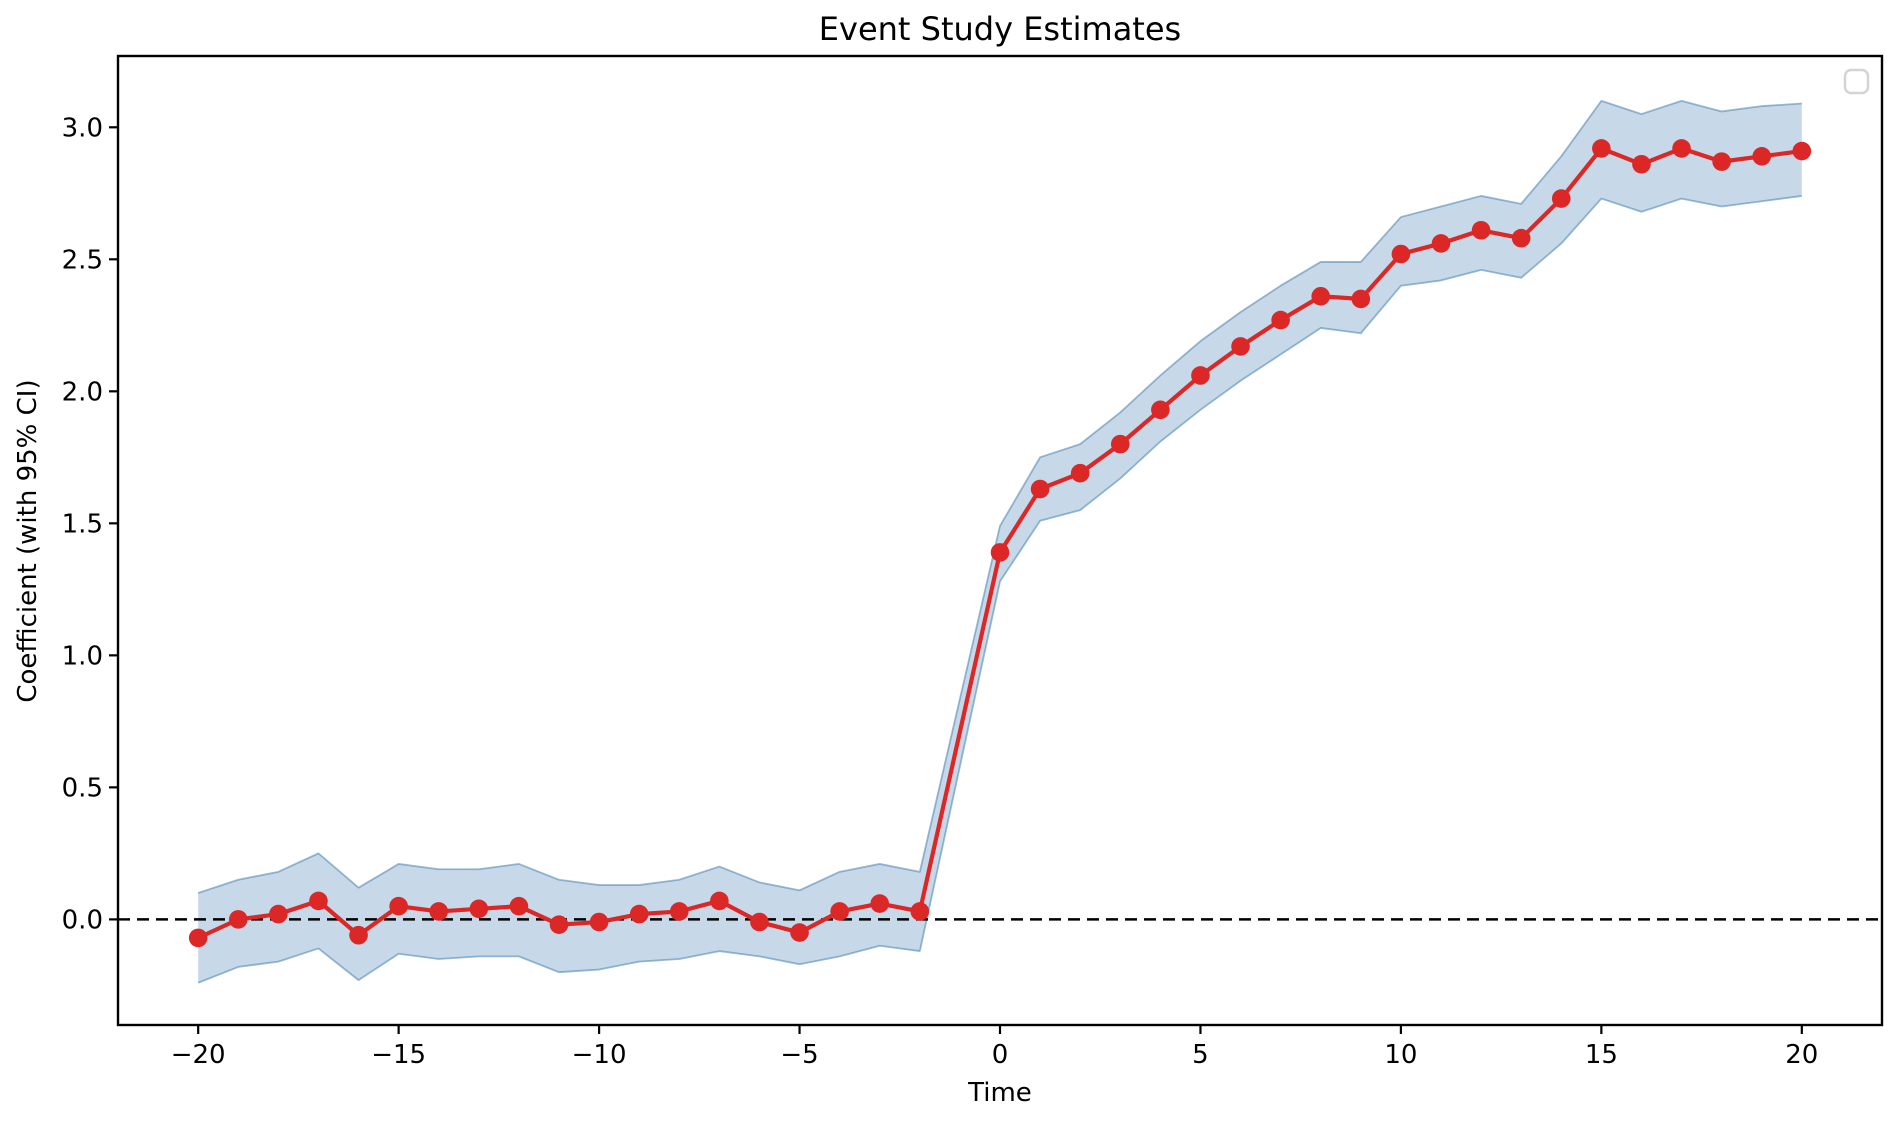 The image size is (1898, 1128). What do you see at coordinates (1521, 238) in the screenshot?
I see `data-point-t13` at bounding box center [1521, 238].